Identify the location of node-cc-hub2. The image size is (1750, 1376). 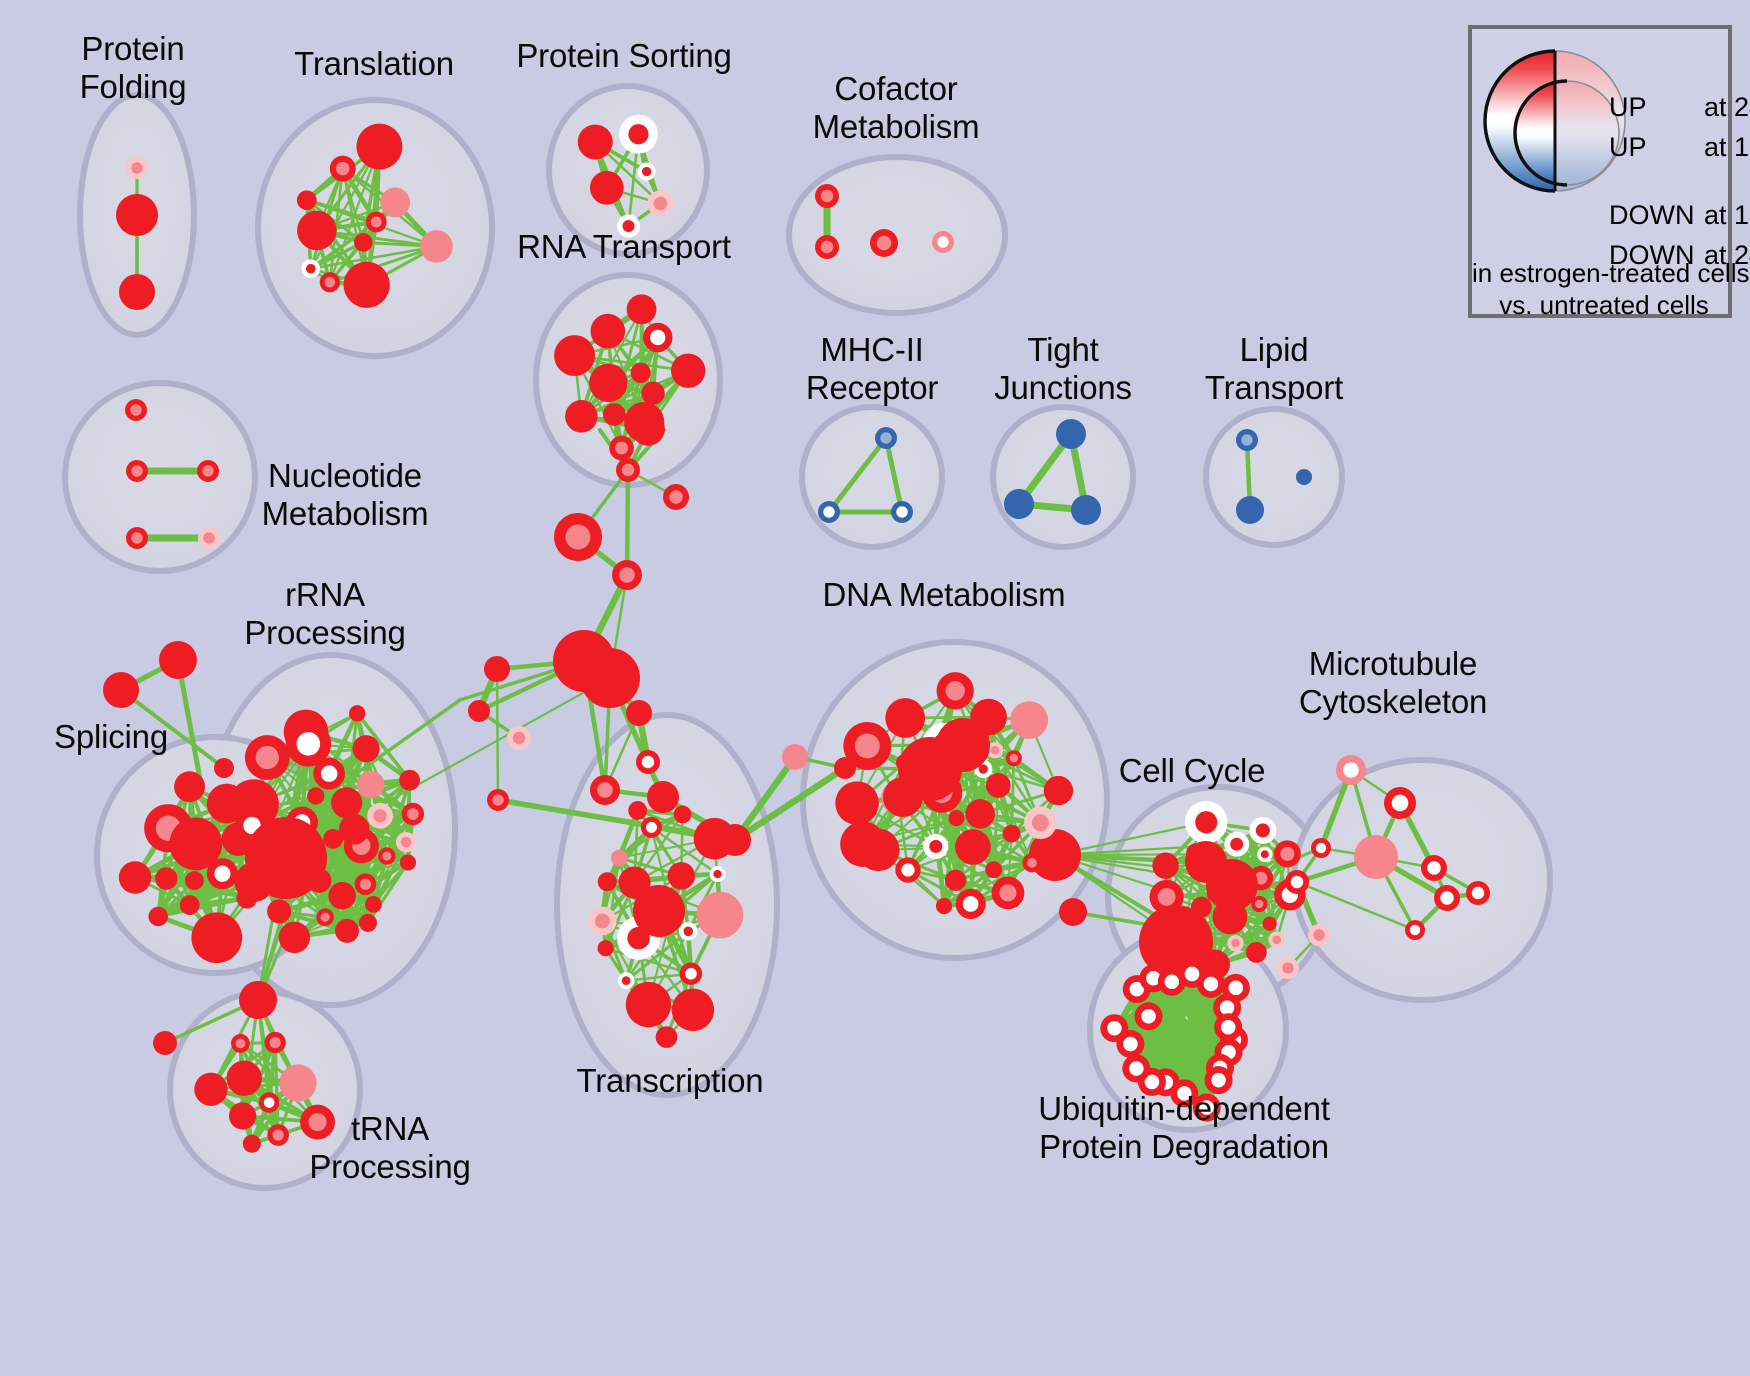
(1206, 862).